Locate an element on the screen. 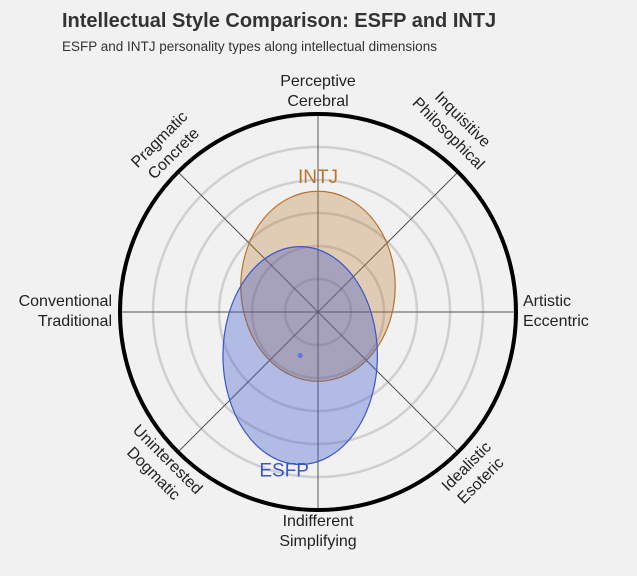  axis-label-left: Conventional Traditional is located at coordinates (65, 311).